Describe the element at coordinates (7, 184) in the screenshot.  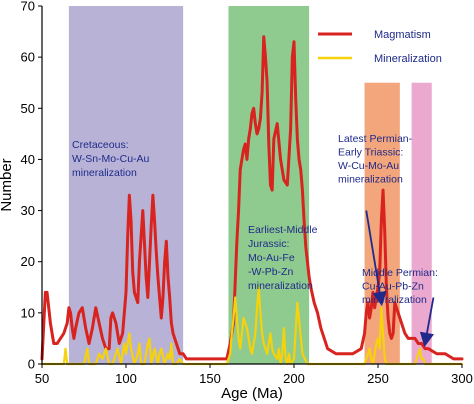
I see `y-axis-title: Number` at that location.